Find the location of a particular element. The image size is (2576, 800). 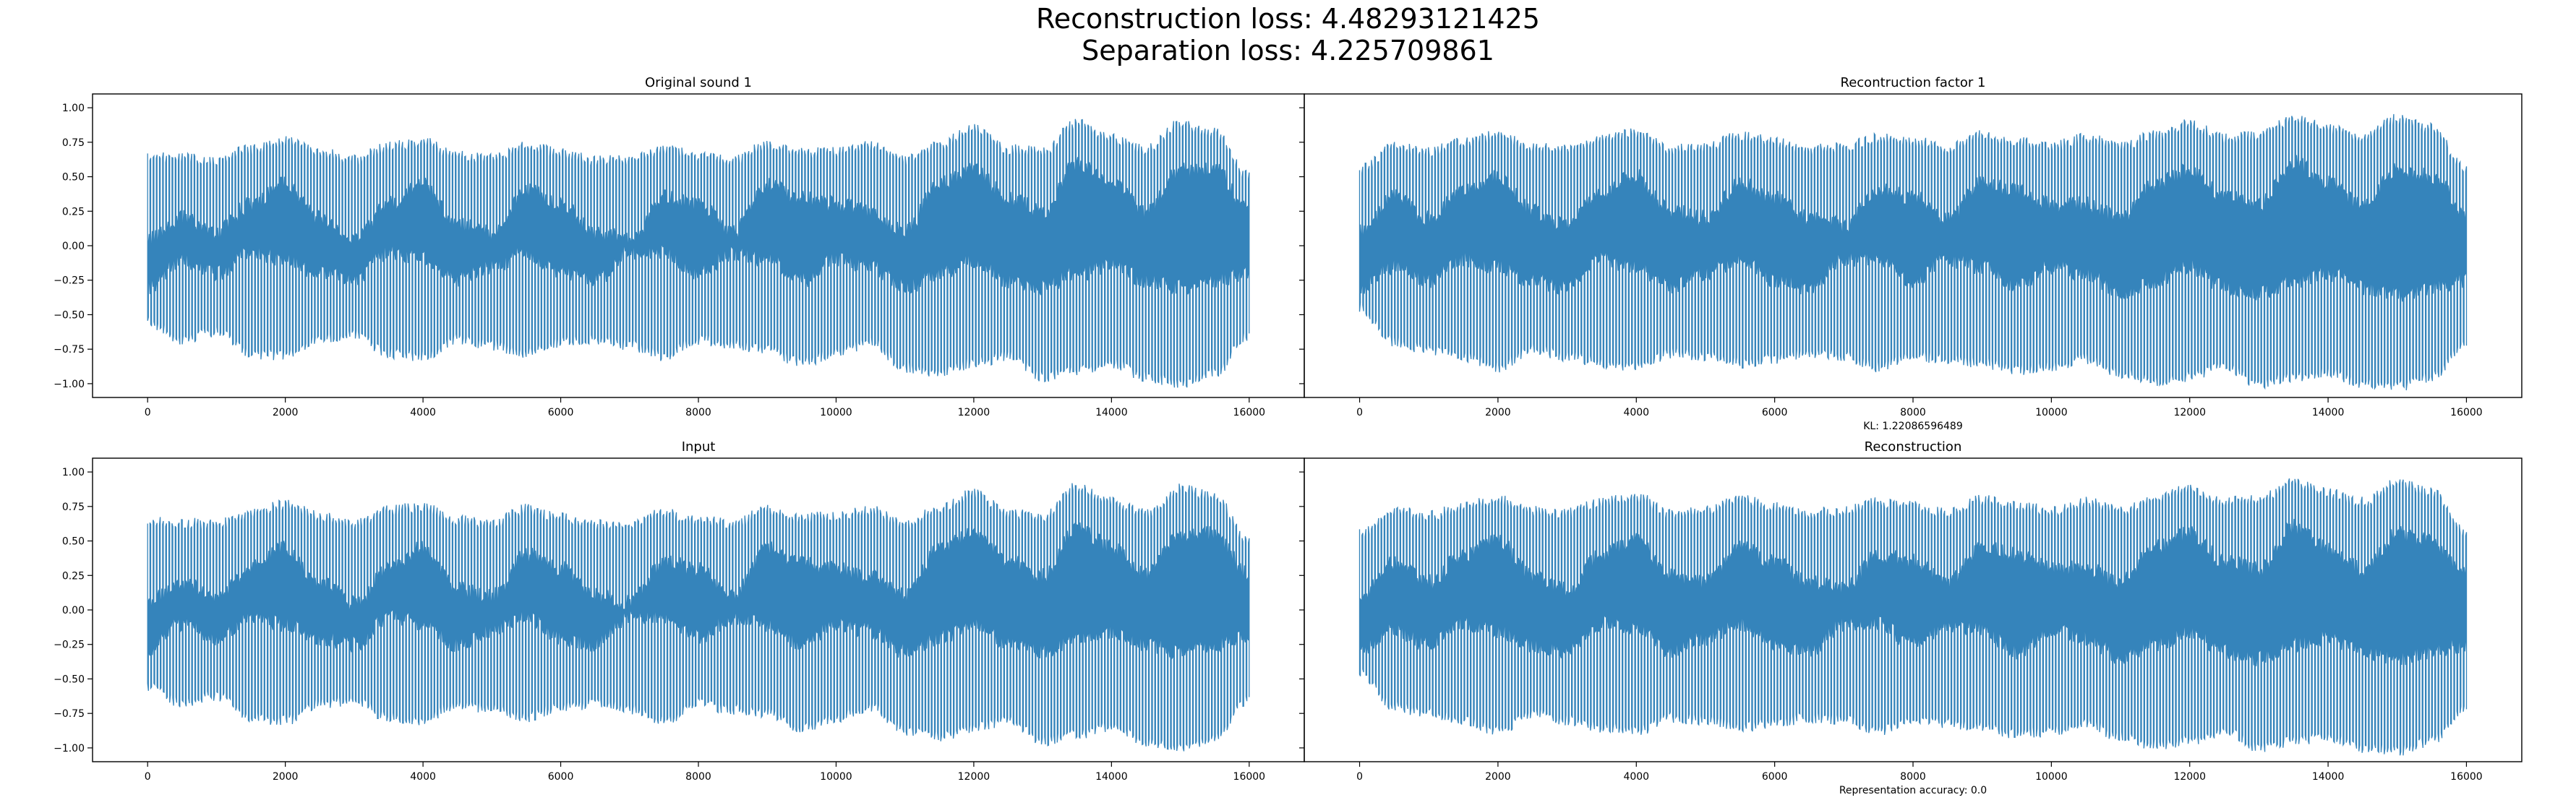

subplot-title: Input is located at coordinates (699, 447).